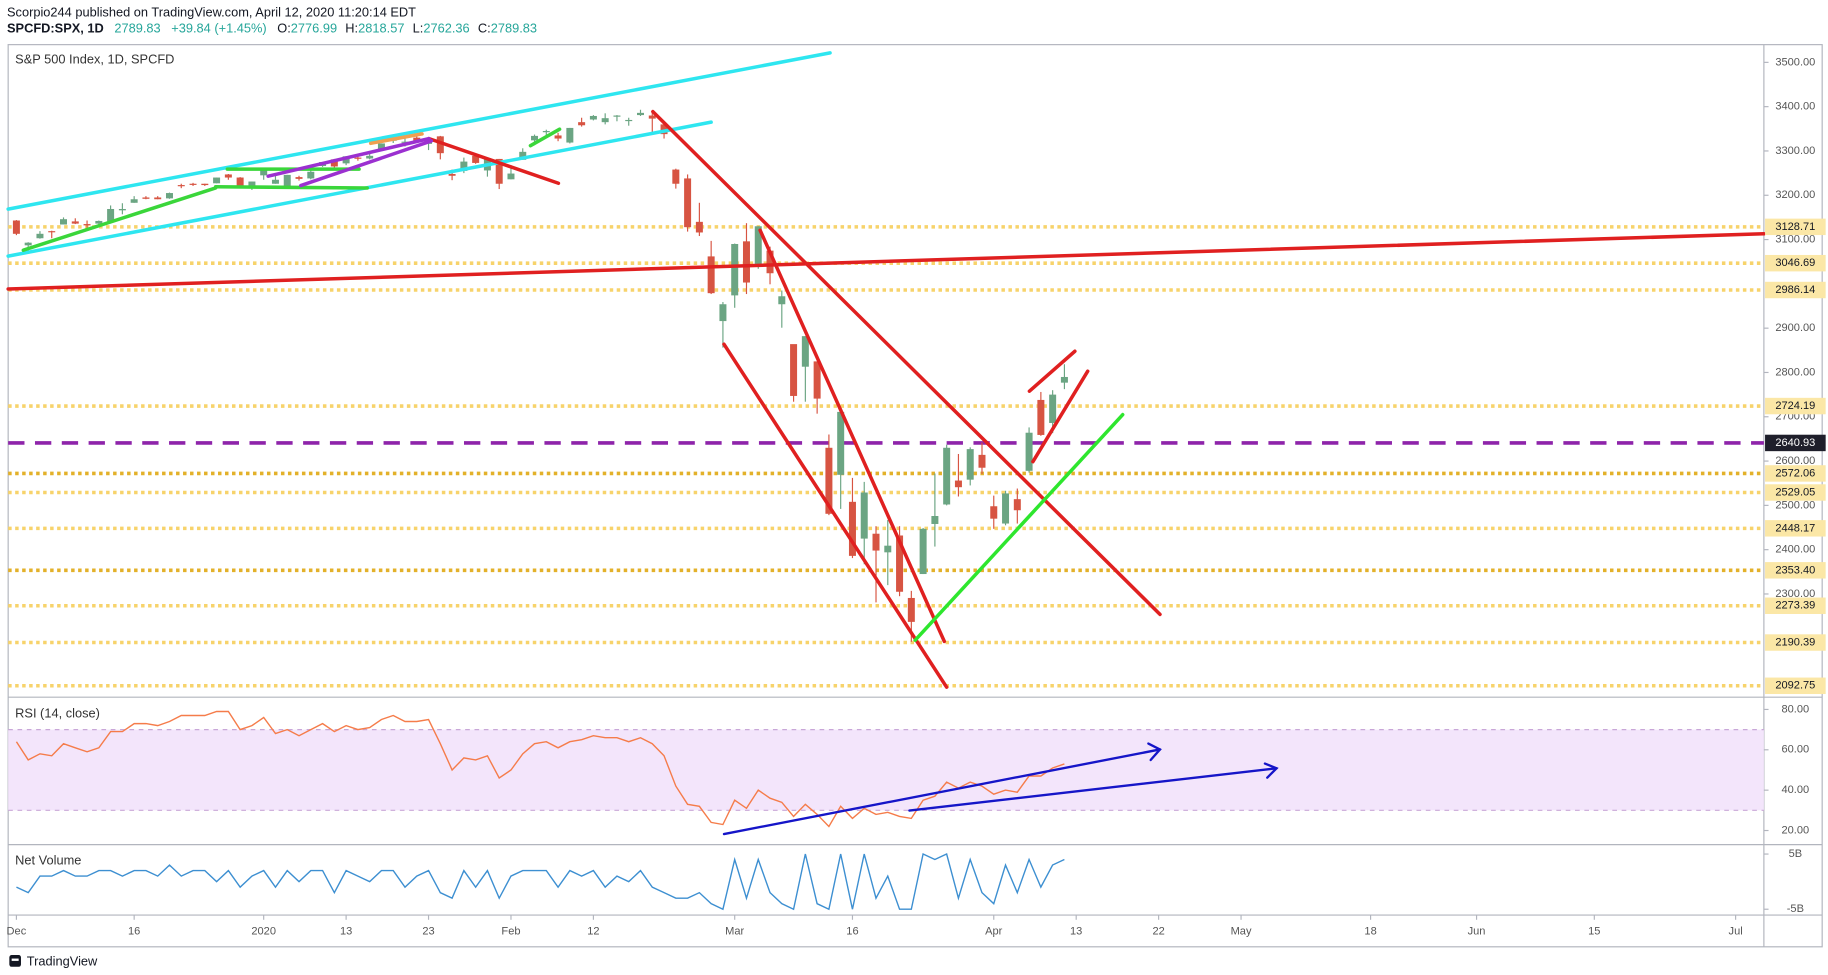  I want to click on high: 2818.57, so click(381, 28).